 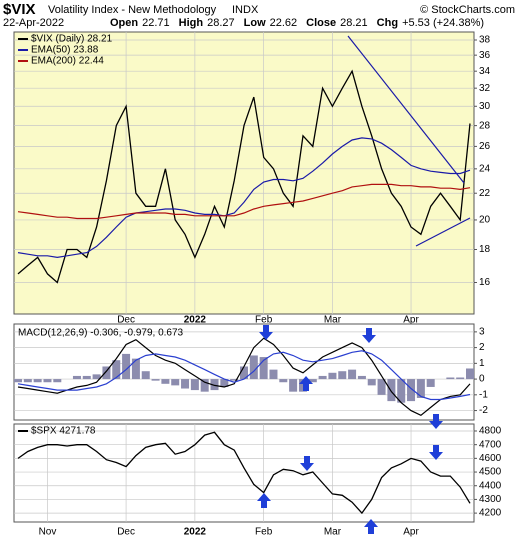 What do you see at coordinates (284, 23) in the screenshot?
I see `quote-value: 22.62` at bounding box center [284, 23].